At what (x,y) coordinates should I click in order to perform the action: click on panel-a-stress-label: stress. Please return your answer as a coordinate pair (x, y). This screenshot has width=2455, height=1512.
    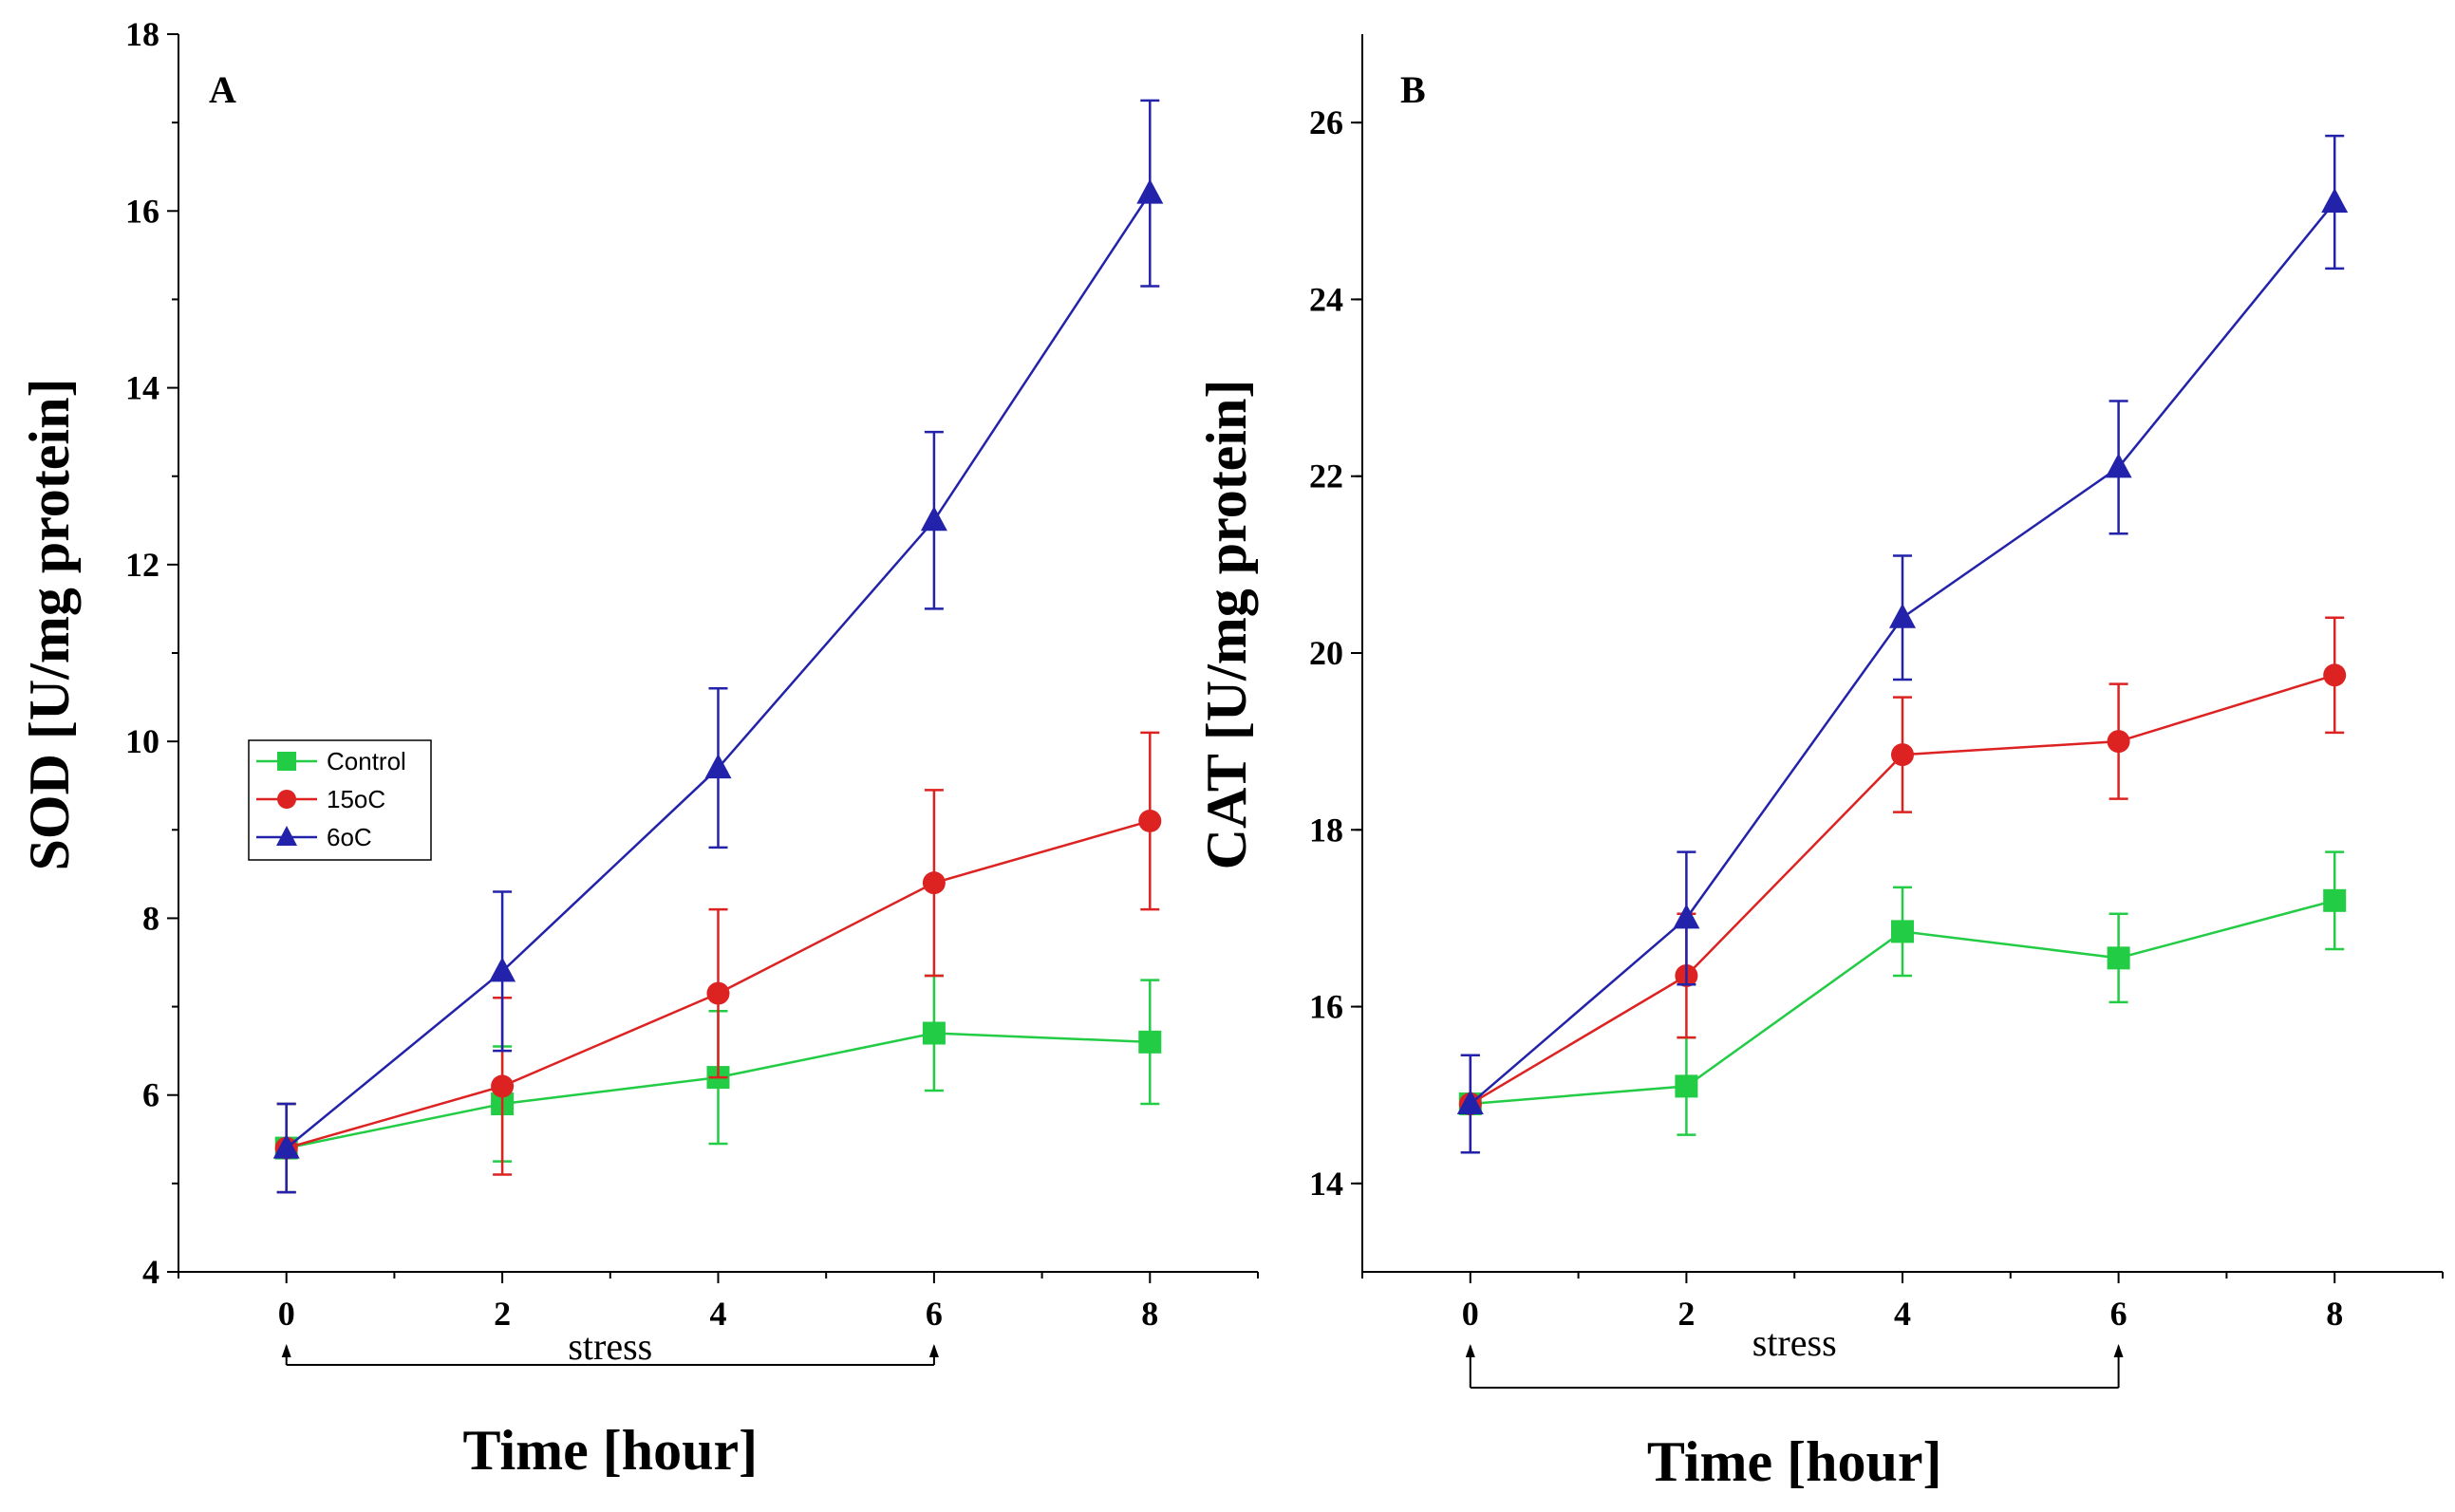
    Looking at the image, I should click on (610, 1347).